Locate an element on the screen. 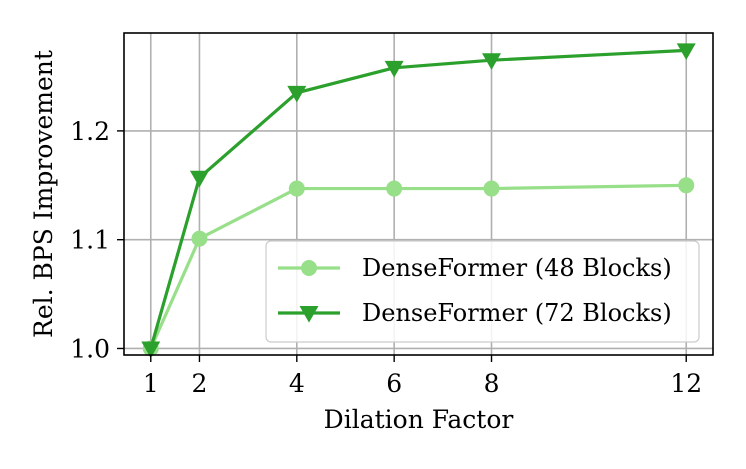  x-axis: 1 2 4 6 8 12 is located at coordinates (422, 376).